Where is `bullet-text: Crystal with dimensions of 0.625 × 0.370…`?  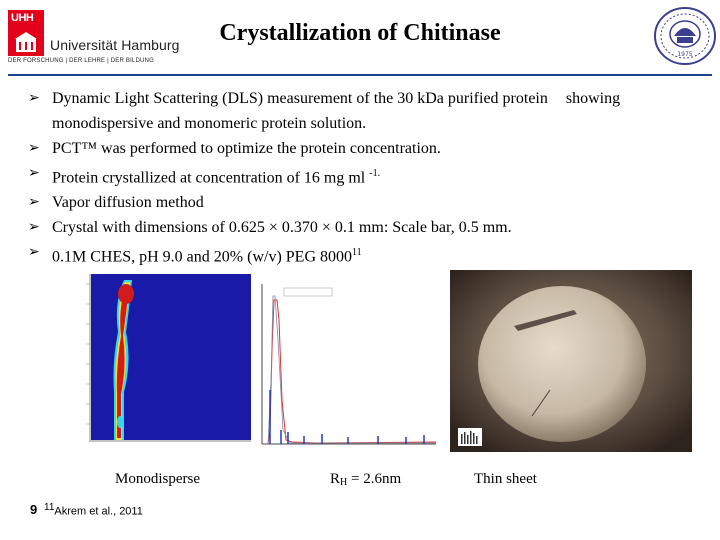 bullet-text: Crystal with dimensions of 0.625 × 0.370… is located at coordinates (282, 228).